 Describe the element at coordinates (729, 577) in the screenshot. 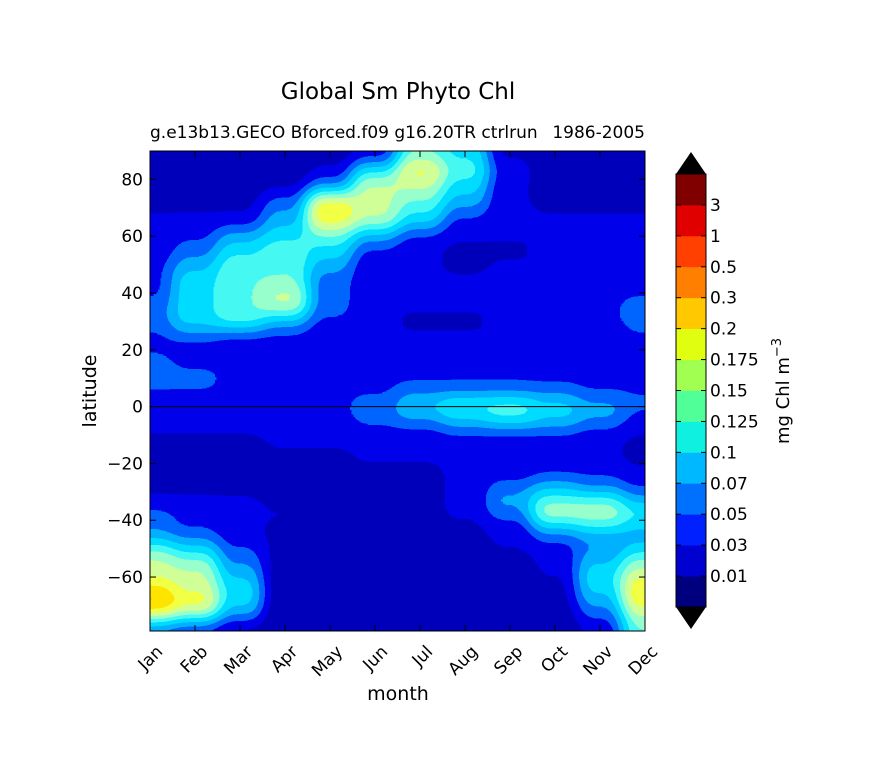

I see `colorbar-tick-label: 0.01` at that location.